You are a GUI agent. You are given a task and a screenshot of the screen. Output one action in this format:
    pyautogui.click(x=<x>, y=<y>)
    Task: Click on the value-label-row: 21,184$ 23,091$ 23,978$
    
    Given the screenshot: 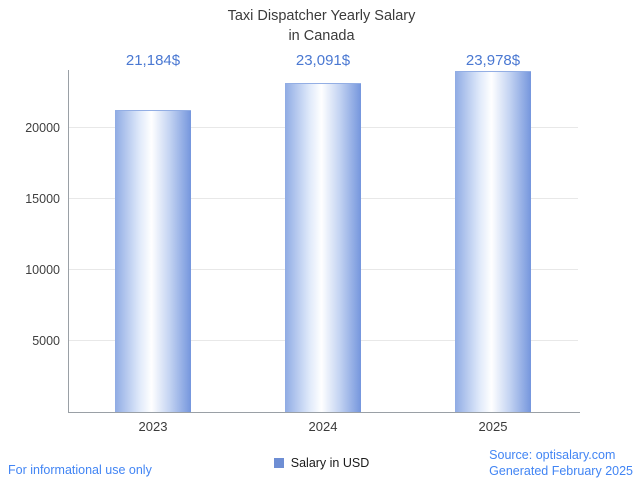 What is the action you would take?
    pyautogui.click(x=323, y=60)
    